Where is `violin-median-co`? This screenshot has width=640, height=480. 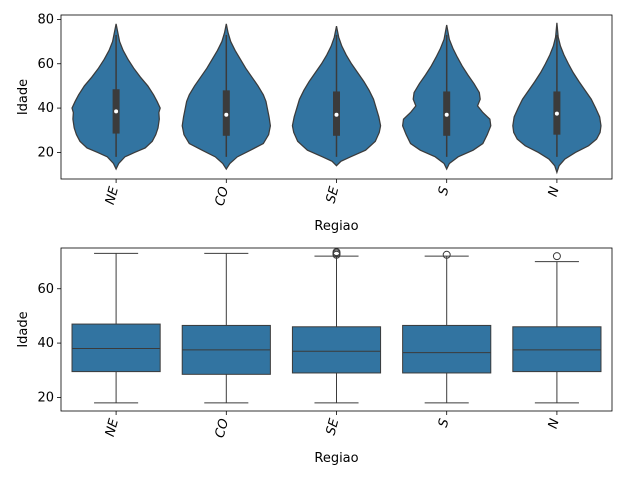 violin-median-co is located at coordinates (226, 114).